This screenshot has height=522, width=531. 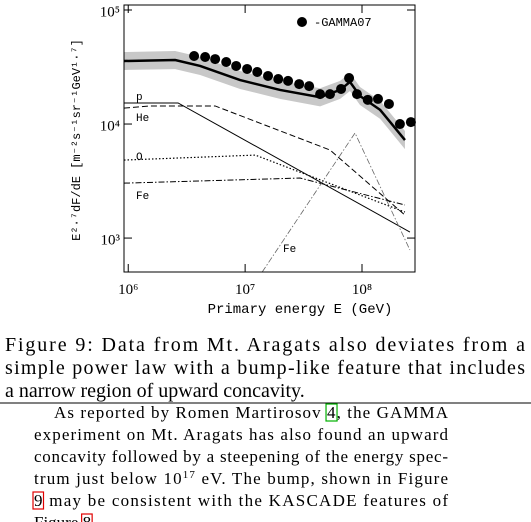 What do you see at coordinates (302, 22) in the screenshot?
I see `legend-marker` at bounding box center [302, 22].